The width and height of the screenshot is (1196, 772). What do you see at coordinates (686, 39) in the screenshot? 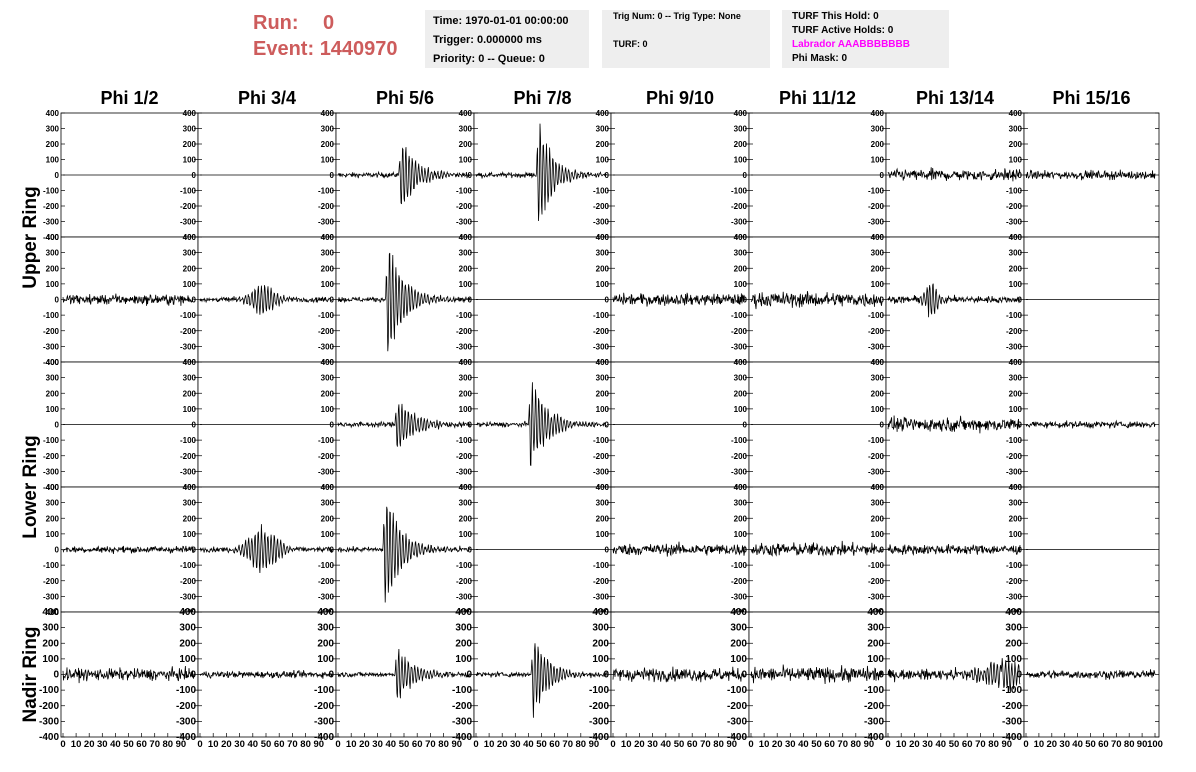
I see `trig-info-box: Trig Num: 0 -- Trig Type: None TURF: 0` at bounding box center [686, 39].